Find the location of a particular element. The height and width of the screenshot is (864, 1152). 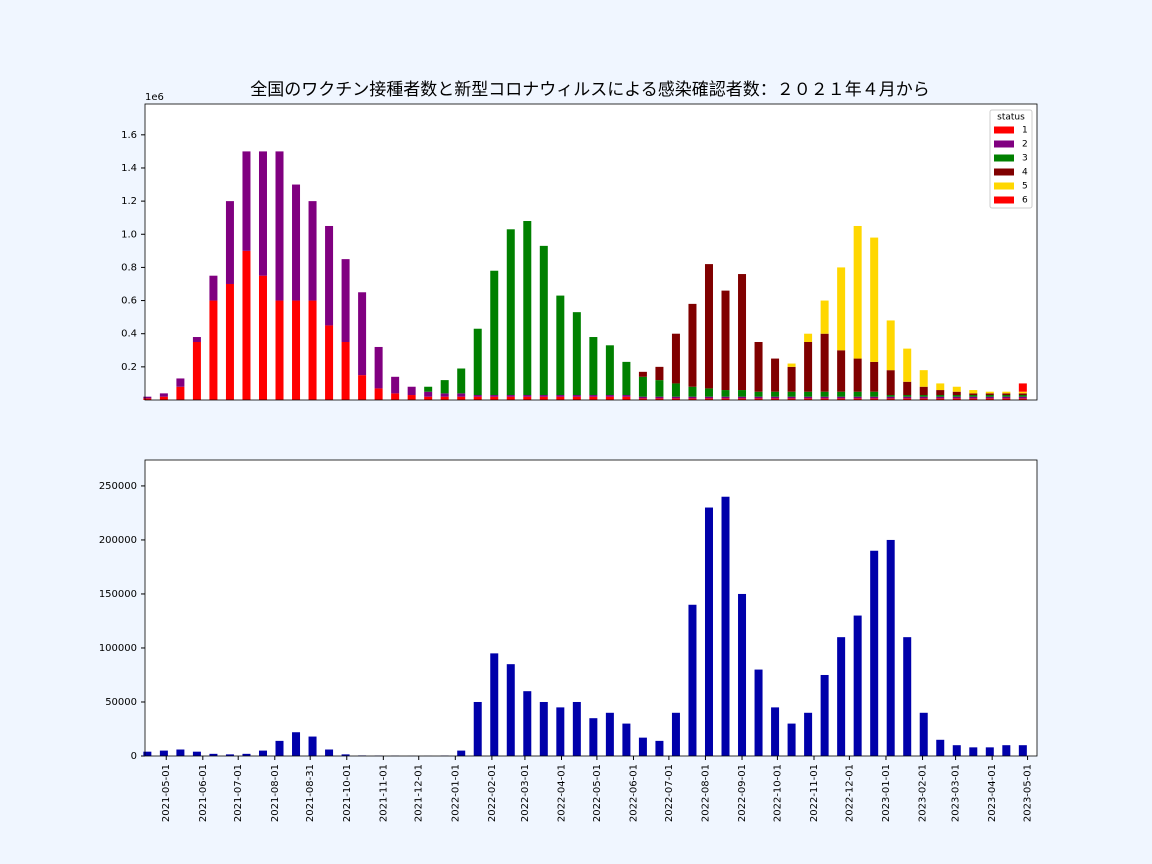

x-tick-label: 2022-02-01 is located at coordinates (492, 793).